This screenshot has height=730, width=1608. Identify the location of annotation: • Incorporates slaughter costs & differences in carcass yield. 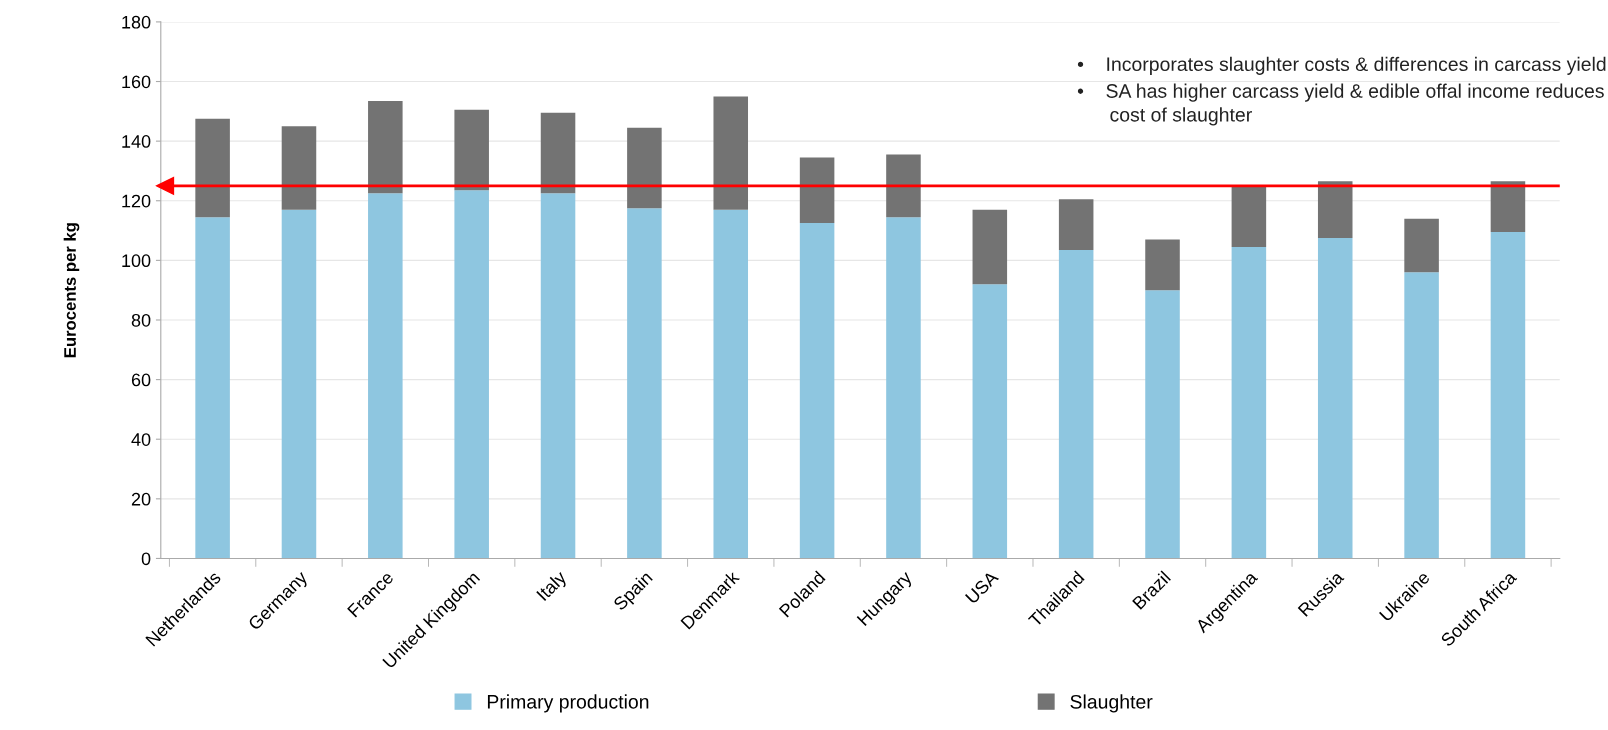
(1341, 65).